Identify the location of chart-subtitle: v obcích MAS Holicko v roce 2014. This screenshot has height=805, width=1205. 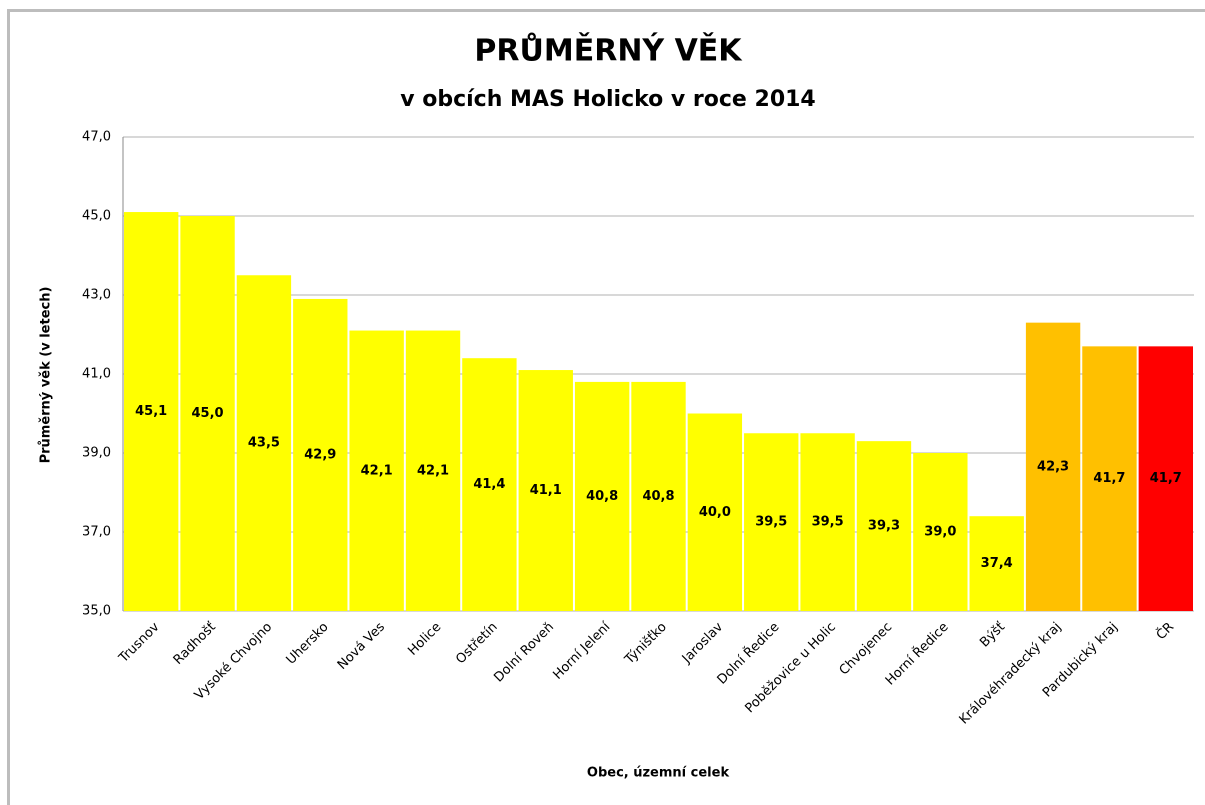
(608, 99).